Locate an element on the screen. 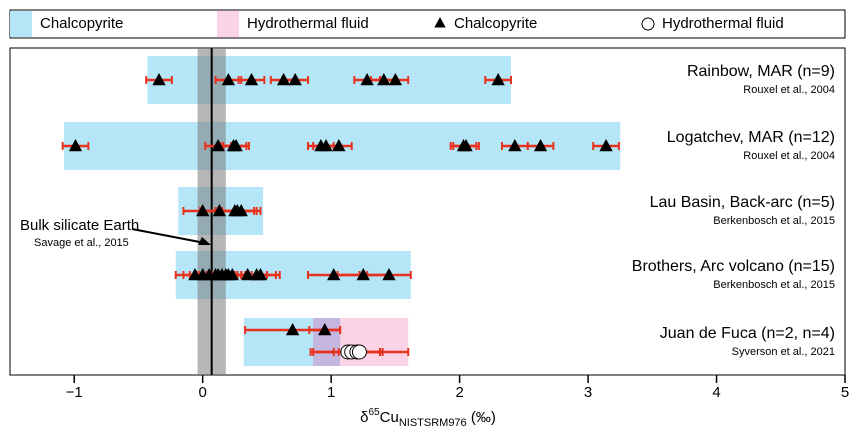  group-label: Juan de Fuca (n=2, n=4) is located at coordinates (747, 333).